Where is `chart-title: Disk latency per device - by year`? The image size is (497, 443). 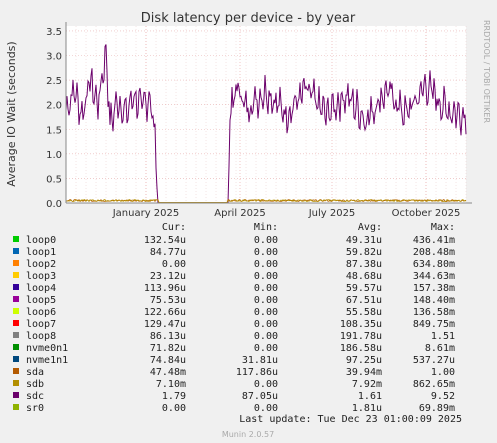
chart-title: Disk latency per device - by year is located at coordinates (248, 18).